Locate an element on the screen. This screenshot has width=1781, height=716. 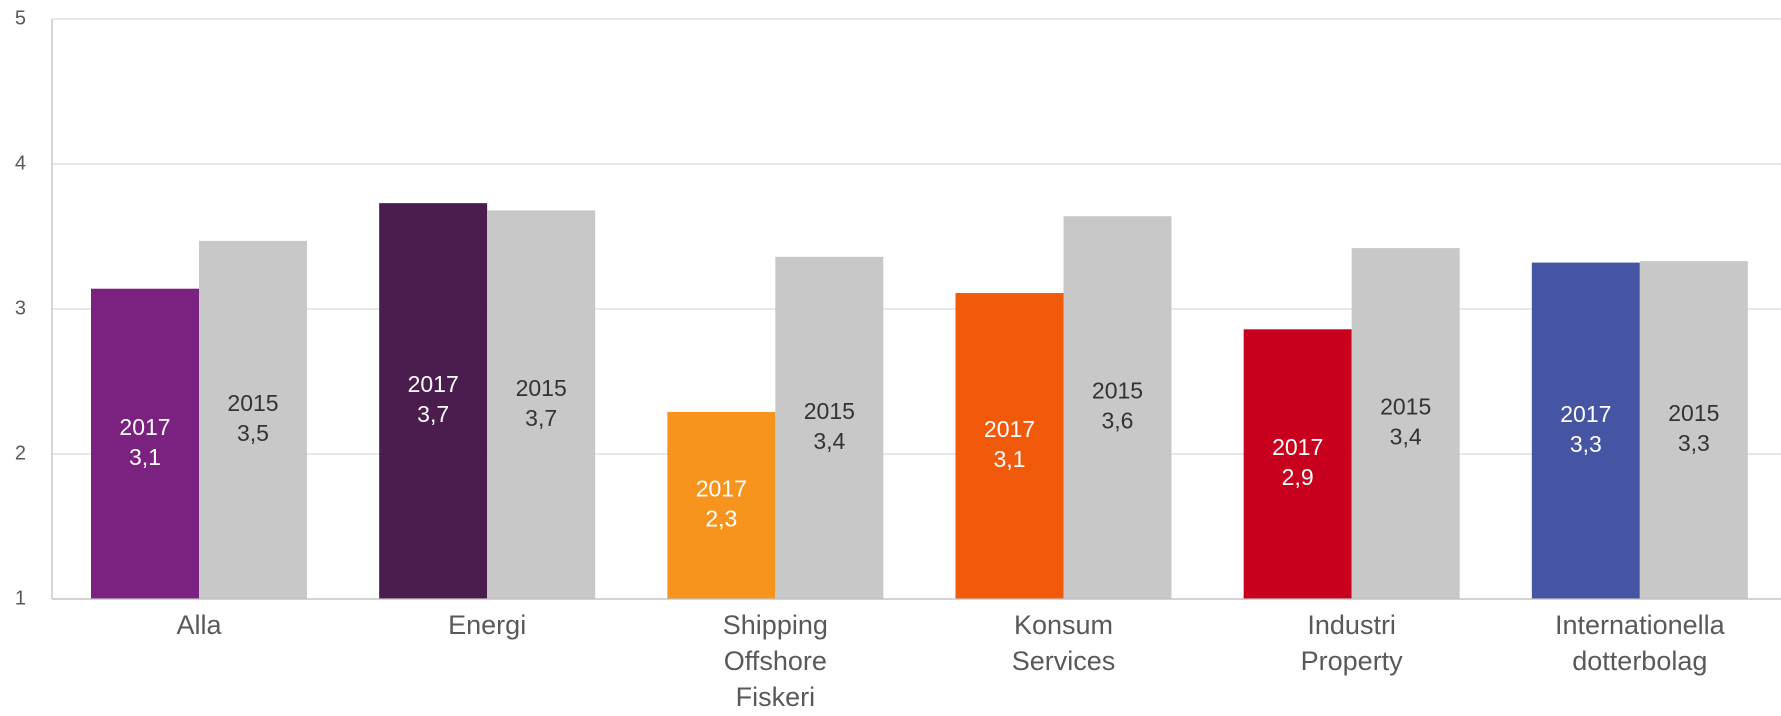
y-tick-label: 5 is located at coordinates (20, 18).